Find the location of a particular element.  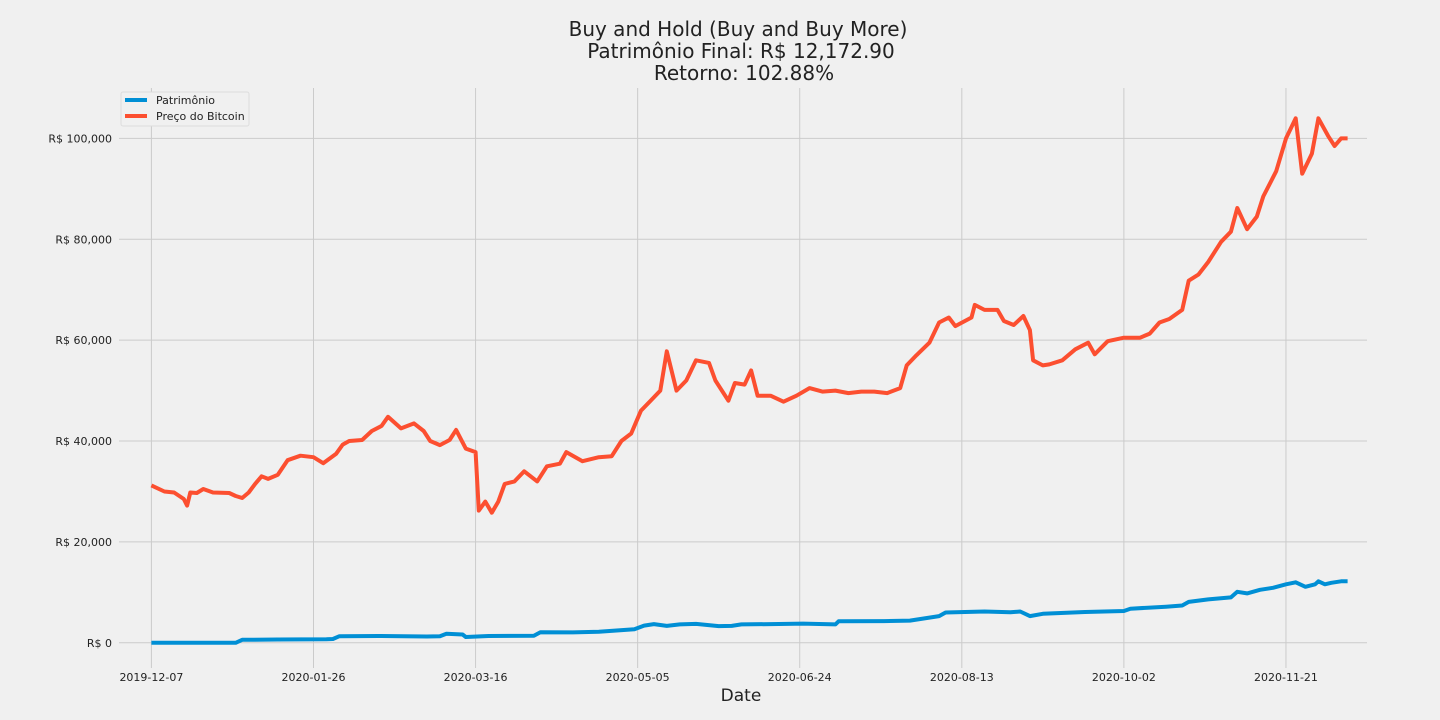

y-tick-label: R$ 0 is located at coordinates (99, 643).